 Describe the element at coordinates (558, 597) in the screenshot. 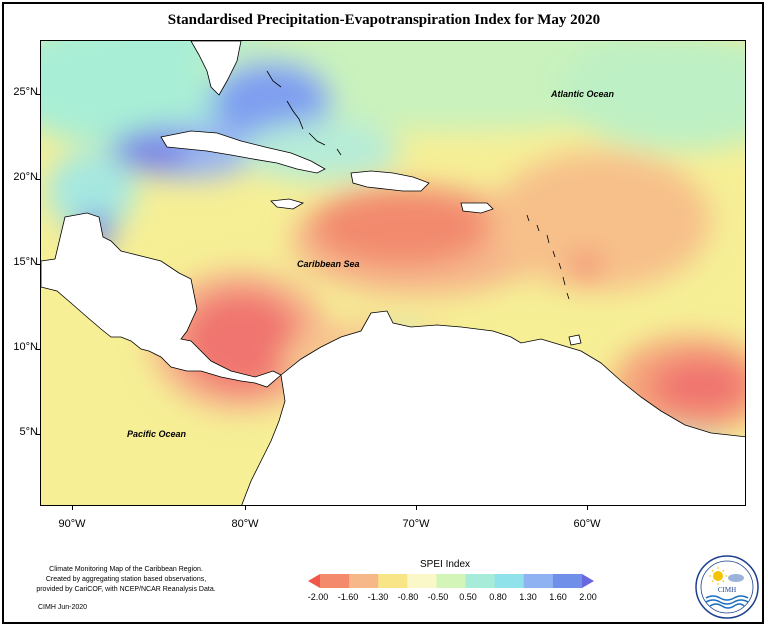

I see `legend-tick-label: 1.60` at that location.